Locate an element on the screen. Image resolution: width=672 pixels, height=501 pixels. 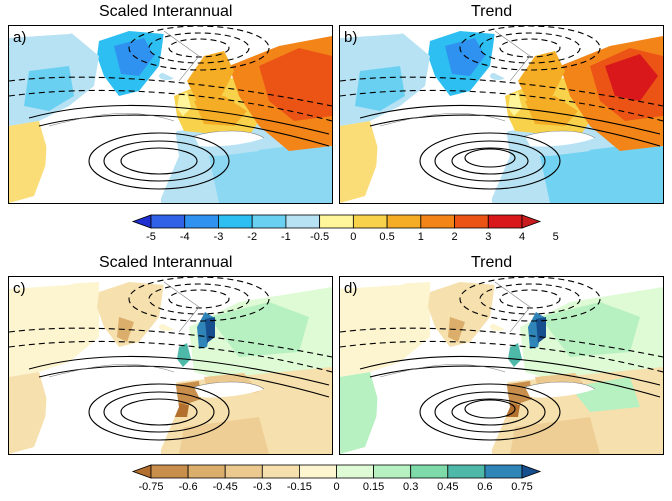
precipitation-colorbar-tick-label: 0.45 is located at coordinates (448, 487).